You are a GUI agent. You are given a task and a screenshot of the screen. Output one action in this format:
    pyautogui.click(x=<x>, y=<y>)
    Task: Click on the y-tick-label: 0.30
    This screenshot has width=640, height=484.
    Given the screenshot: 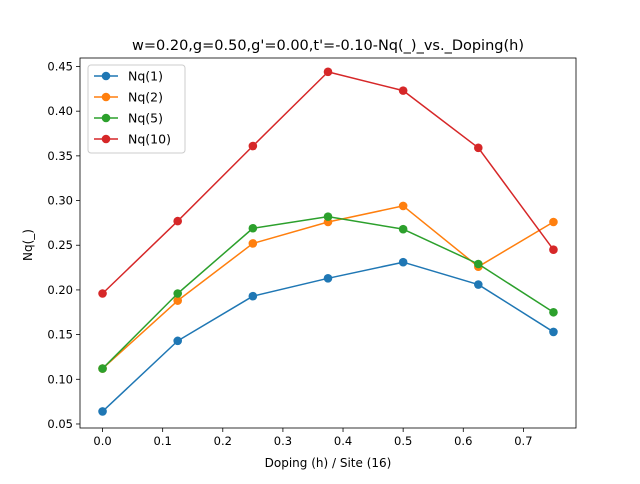 What is the action you would take?
    pyautogui.click(x=60, y=201)
    